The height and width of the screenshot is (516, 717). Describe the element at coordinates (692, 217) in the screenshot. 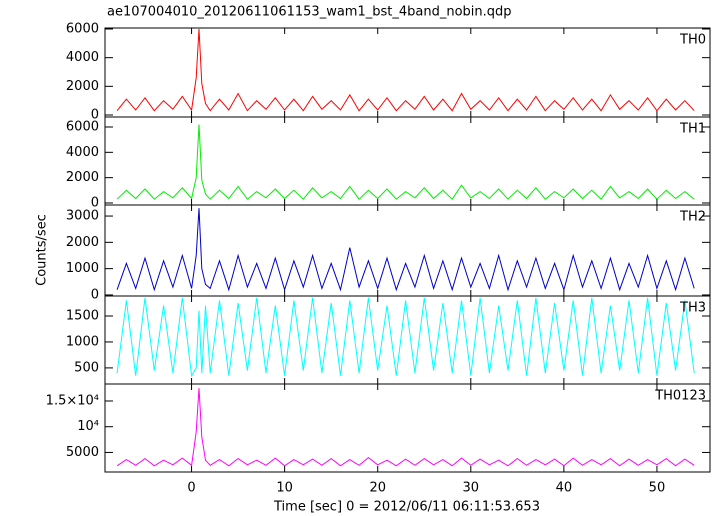

I see `series-label: TH2` at that location.